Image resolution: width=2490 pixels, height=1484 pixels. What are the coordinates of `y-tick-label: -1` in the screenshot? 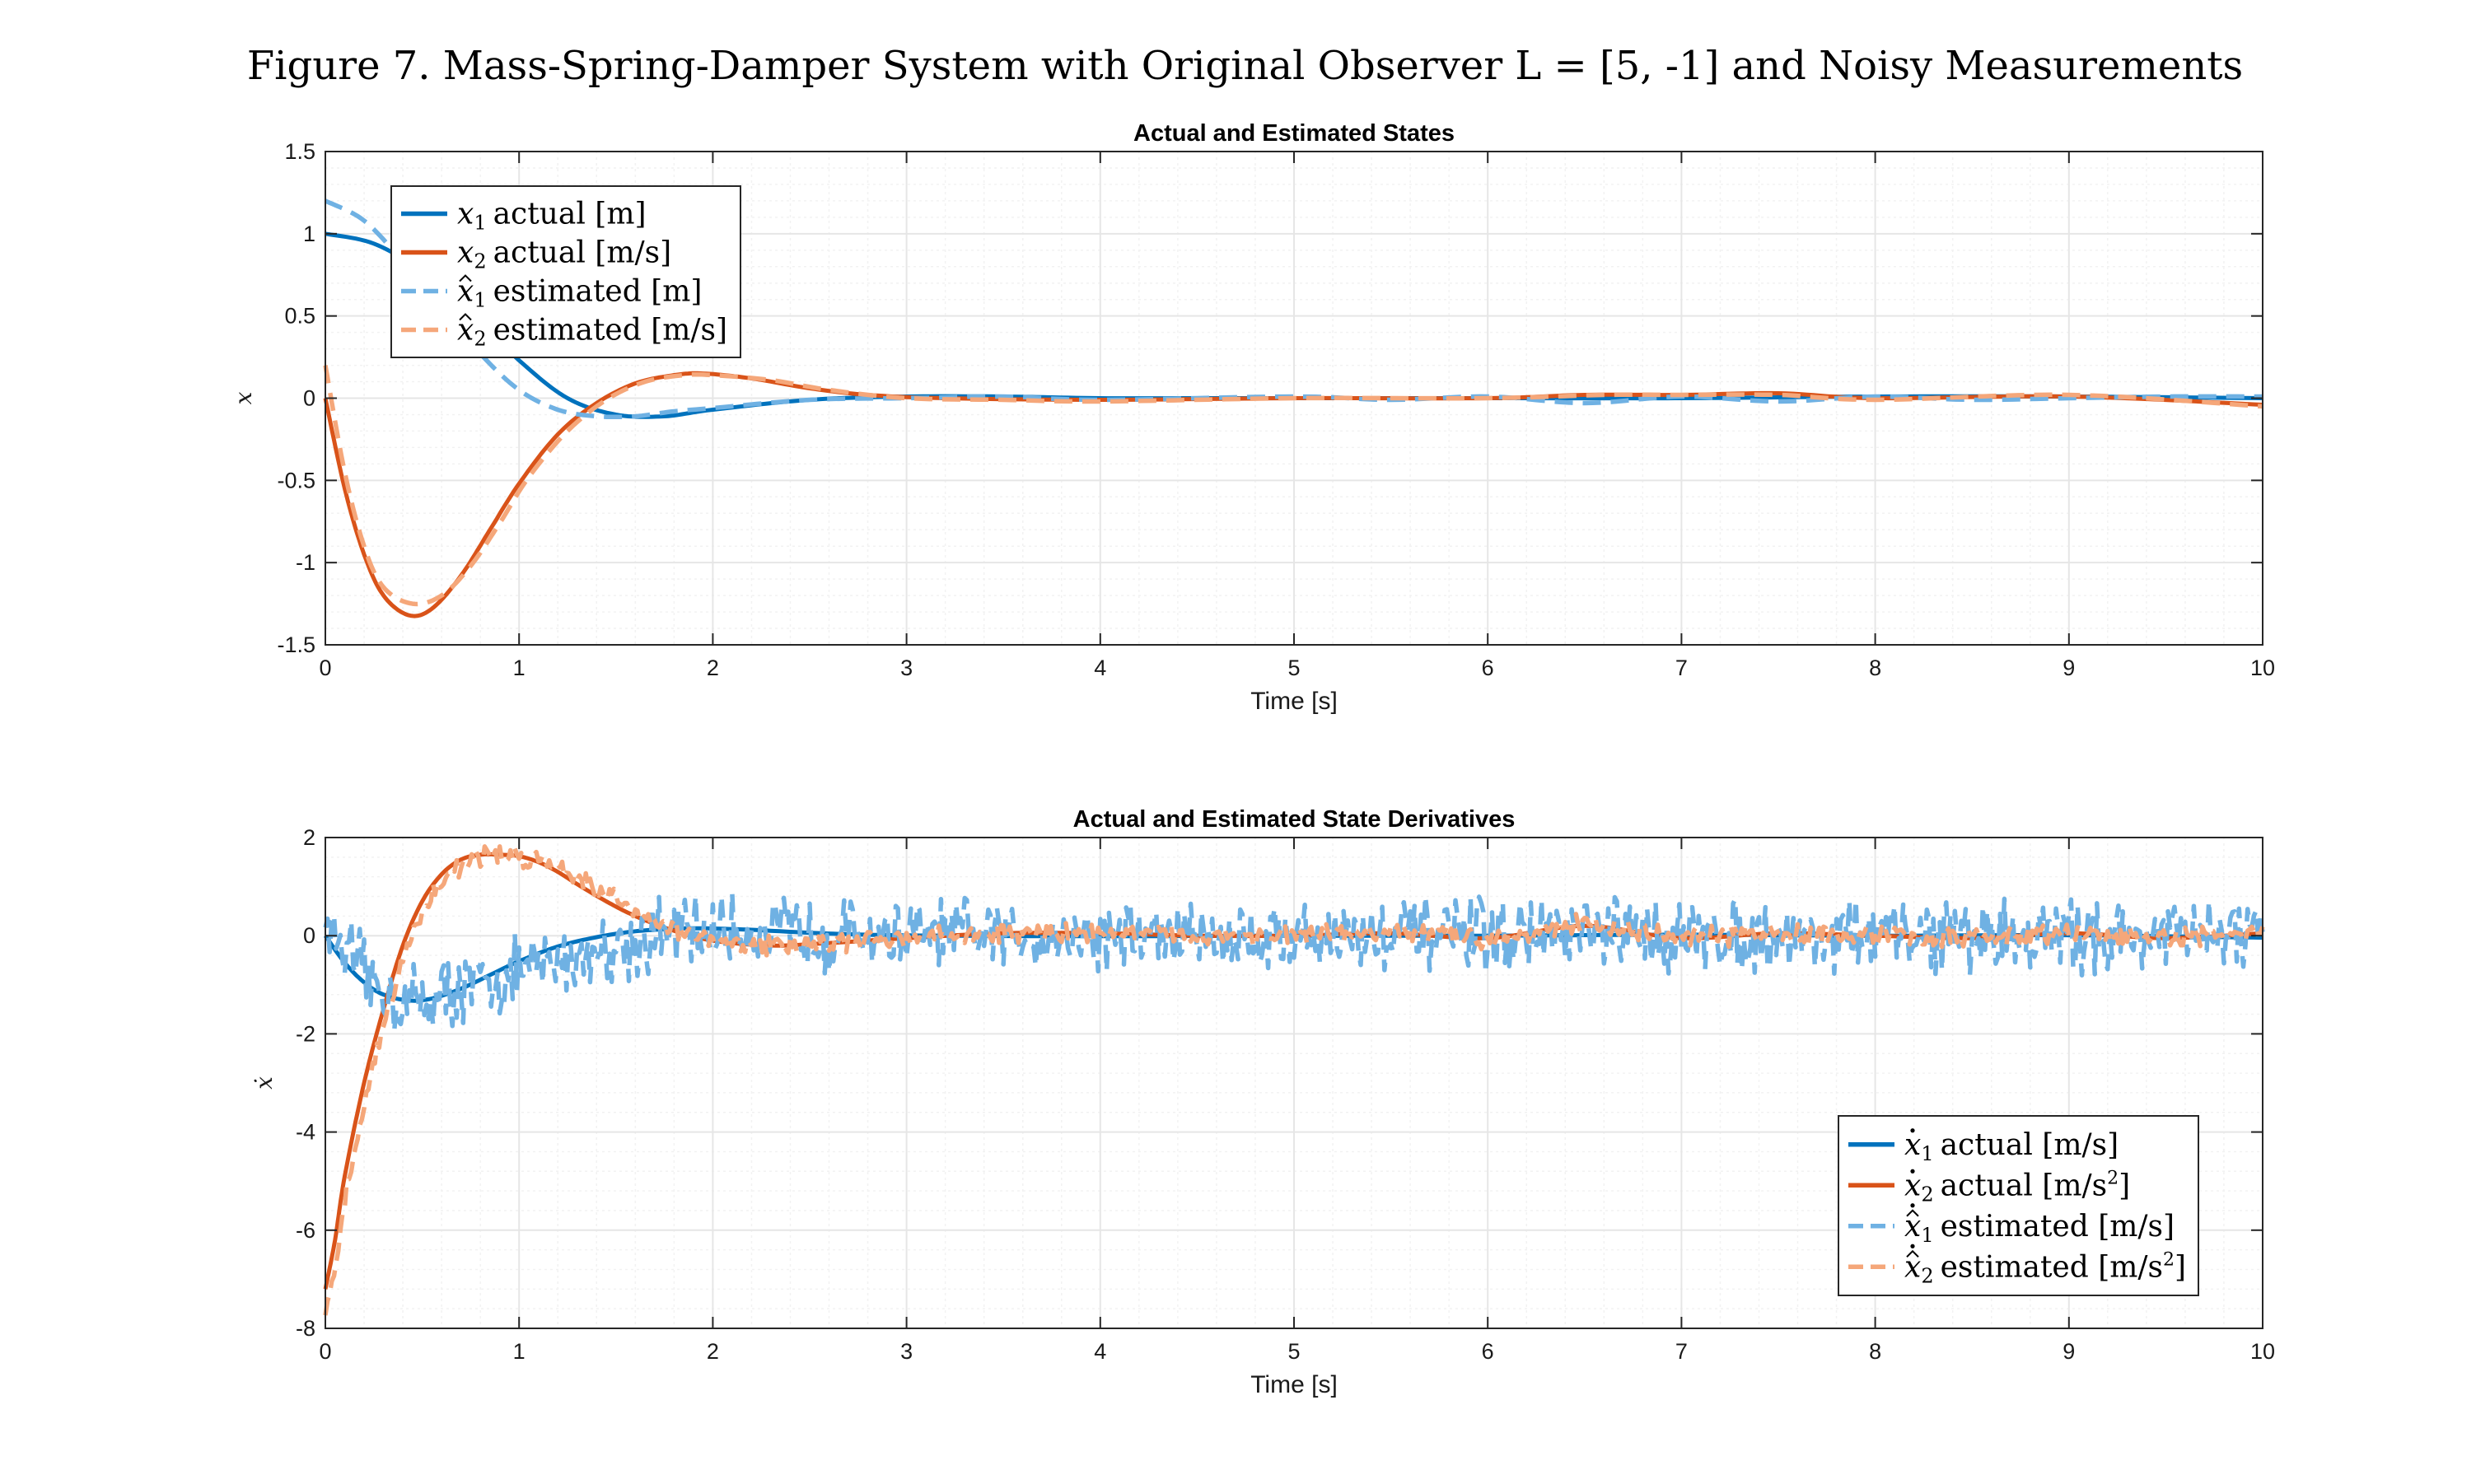 It's located at (305, 562).